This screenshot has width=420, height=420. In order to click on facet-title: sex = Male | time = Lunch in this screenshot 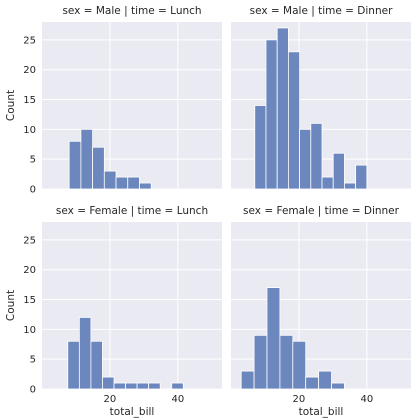, I will do `click(131, 11)`.